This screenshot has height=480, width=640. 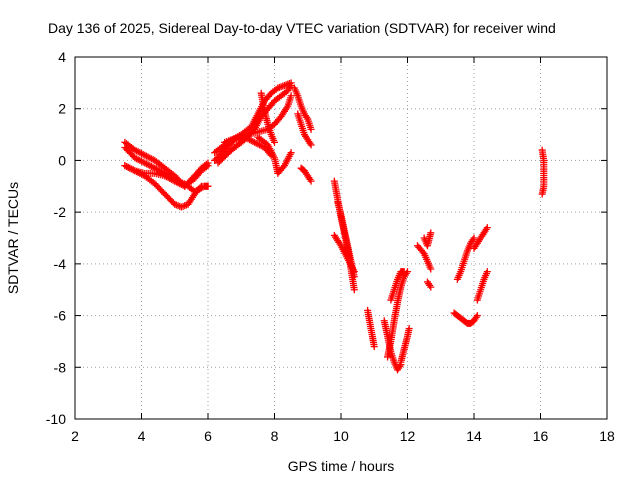 What do you see at coordinates (75, 436) in the screenshot?
I see `x-tick-label: 2` at bounding box center [75, 436].